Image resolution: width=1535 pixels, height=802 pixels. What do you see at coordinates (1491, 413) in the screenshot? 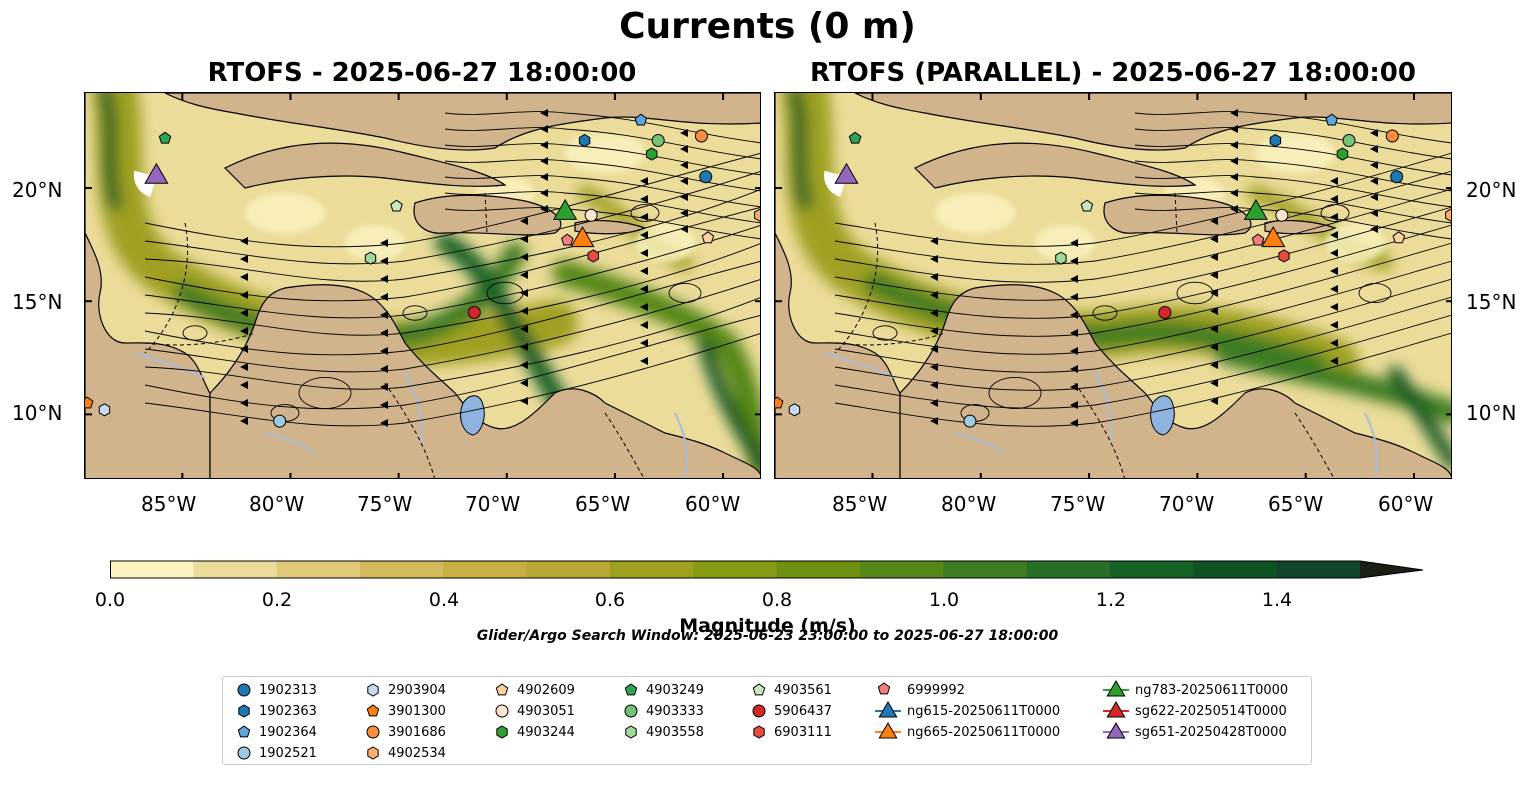
I see `lat-label-right: 10°N` at bounding box center [1491, 413].